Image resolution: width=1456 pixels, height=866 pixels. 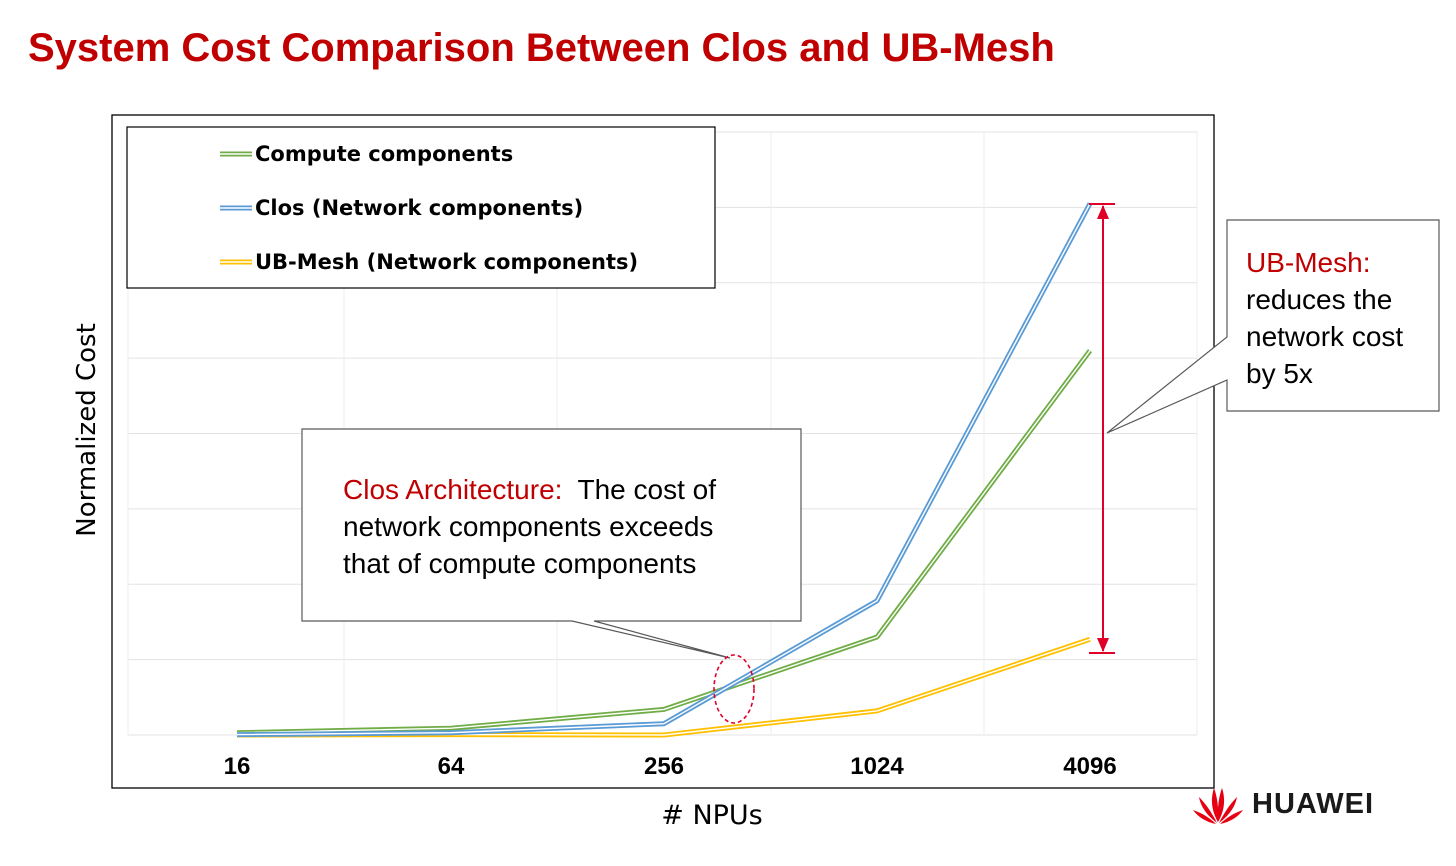 I want to click on clos-callout-line-1: The cost of, so click(x=639, y=489).